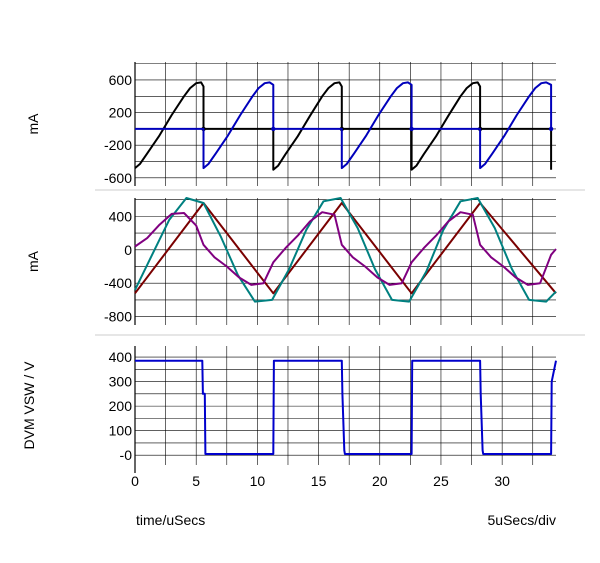 The image size is (600, 563). I want to click on y-tick-label: 600, so click(121, 80).